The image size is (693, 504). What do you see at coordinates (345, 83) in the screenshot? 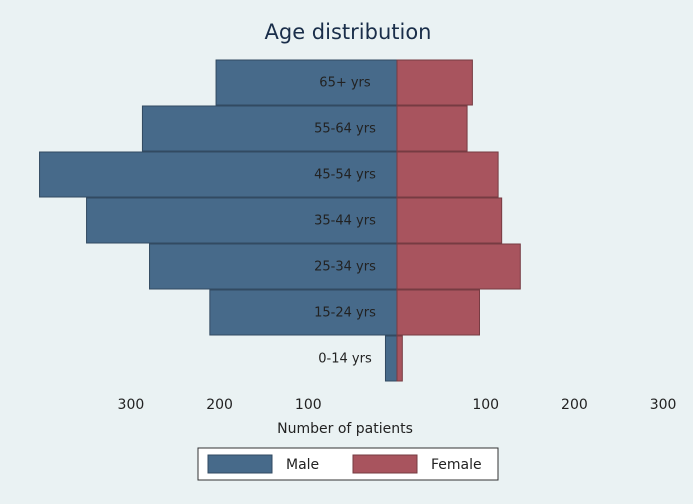
I see `category-label: 65+ yrs` at bounding box center [345, 83].